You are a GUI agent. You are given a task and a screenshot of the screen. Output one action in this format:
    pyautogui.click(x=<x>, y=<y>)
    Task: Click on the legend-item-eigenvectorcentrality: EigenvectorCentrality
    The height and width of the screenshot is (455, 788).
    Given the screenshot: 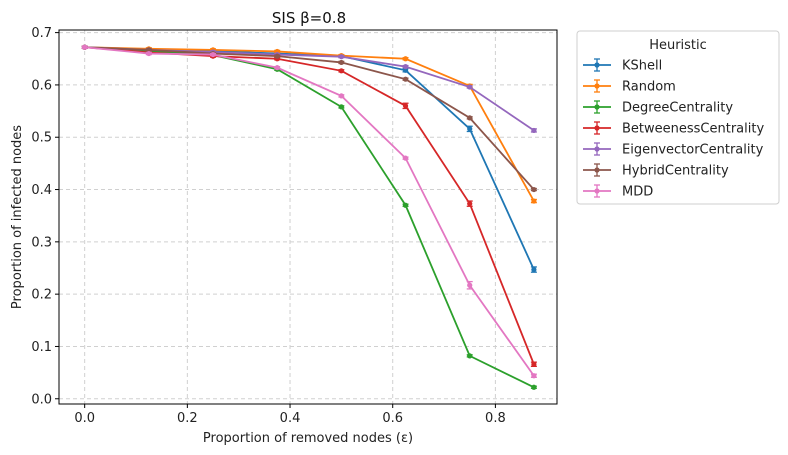 What is the action you would take?
    pyautogui.click(x=673, y=150)
    